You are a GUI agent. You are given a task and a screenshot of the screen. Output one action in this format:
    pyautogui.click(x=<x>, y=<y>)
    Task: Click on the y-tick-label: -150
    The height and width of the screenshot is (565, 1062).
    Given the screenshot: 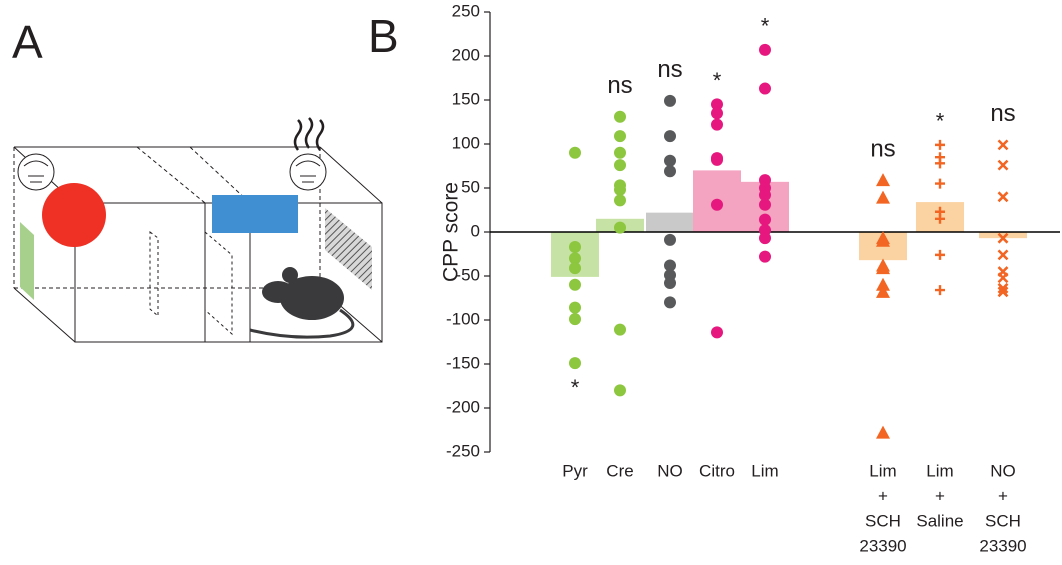 What is the action you would take?
    pyautogui.click(x=463, y=362)
    